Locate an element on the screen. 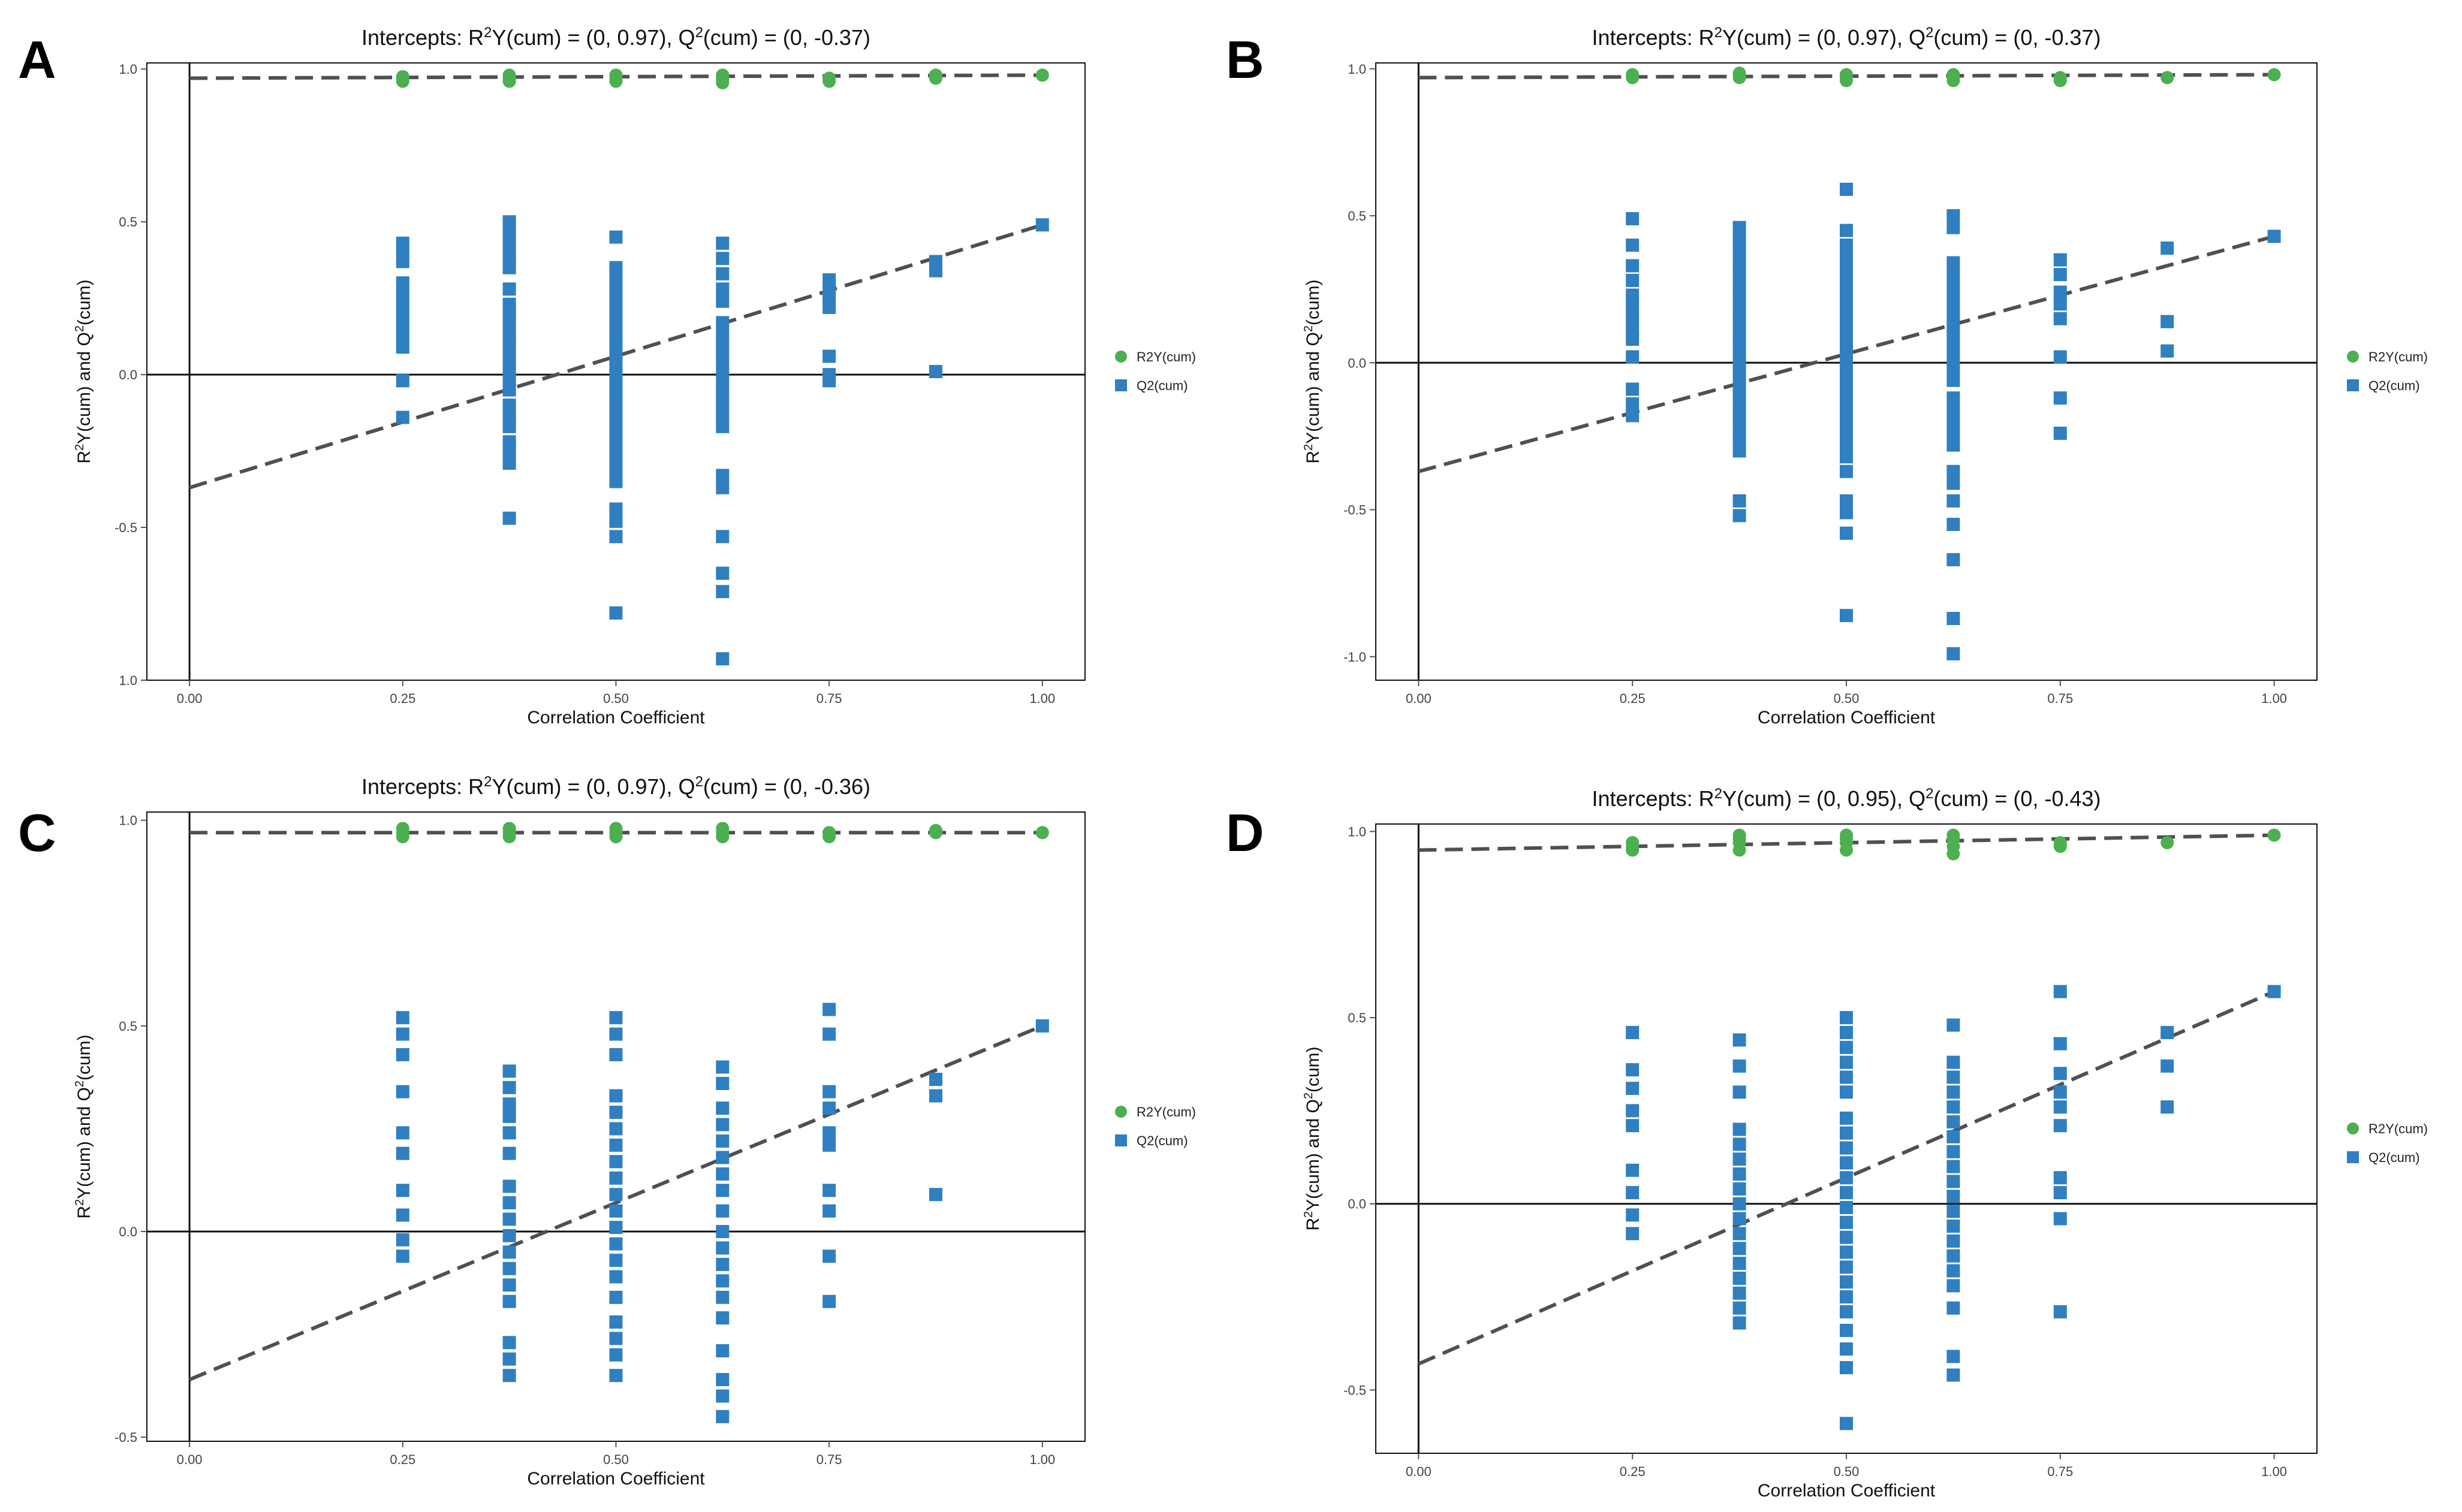 Image resolution: width=2462 pixels, height=1512 pixels. x-tick-label: 0.00 is located at coordinates (1419, 698).